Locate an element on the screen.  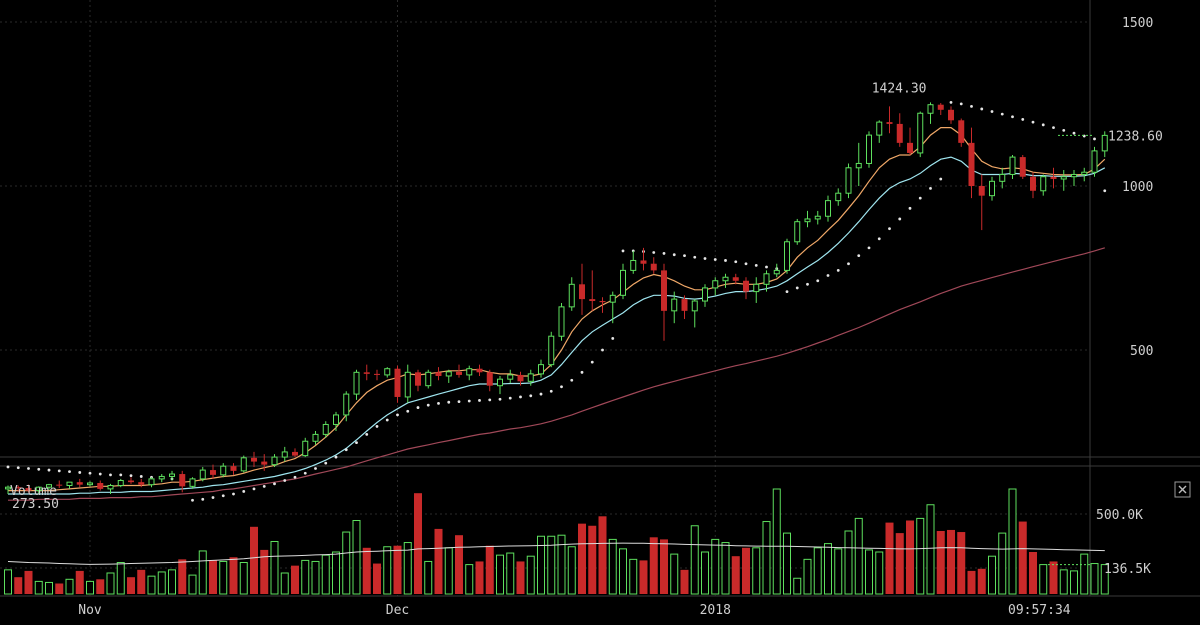
price-tick-1500: 1500 is located at coordinates (1137, 23).